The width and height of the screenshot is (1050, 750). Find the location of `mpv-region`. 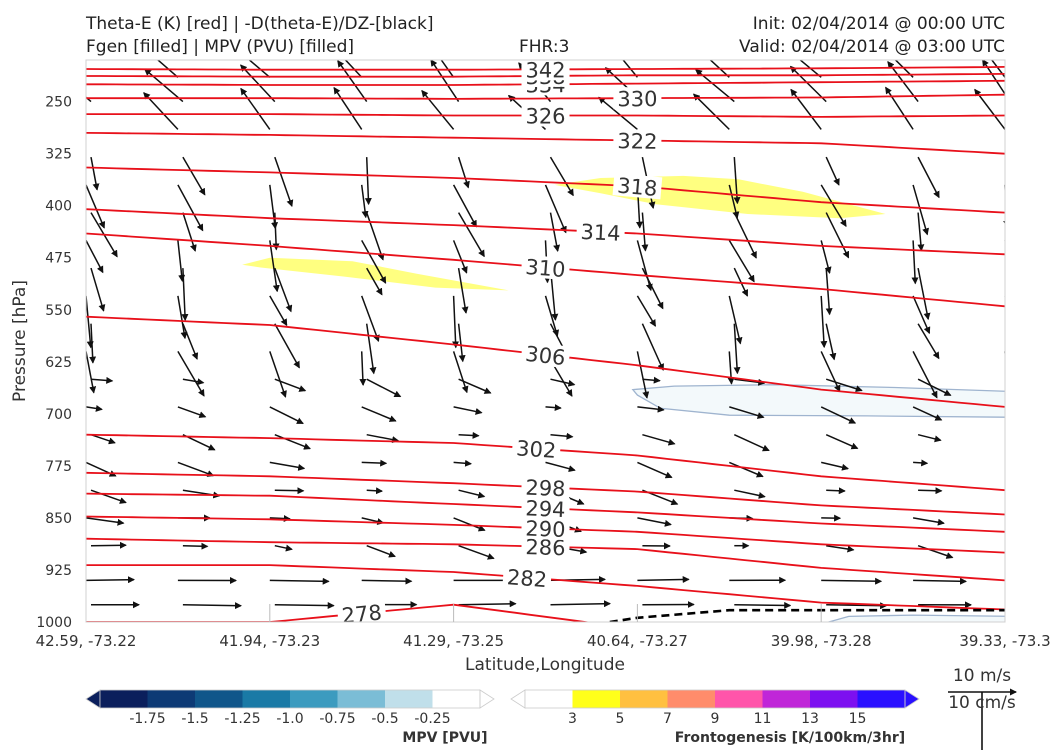

mpv-region is located at coordinates (915, 618).